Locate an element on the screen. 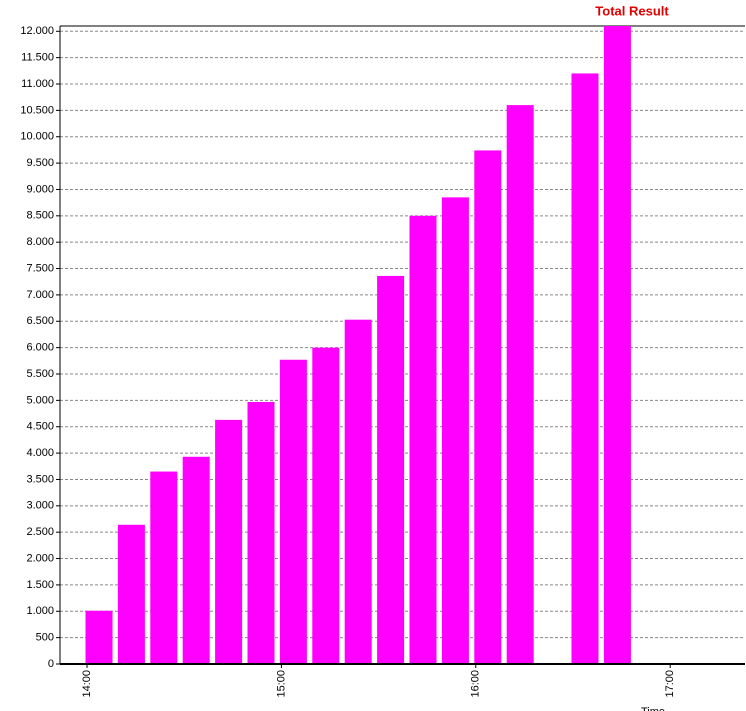 This screenshot has height=711, width=746. y-tick-label: 8.500 is located at coordinates (40, 216).